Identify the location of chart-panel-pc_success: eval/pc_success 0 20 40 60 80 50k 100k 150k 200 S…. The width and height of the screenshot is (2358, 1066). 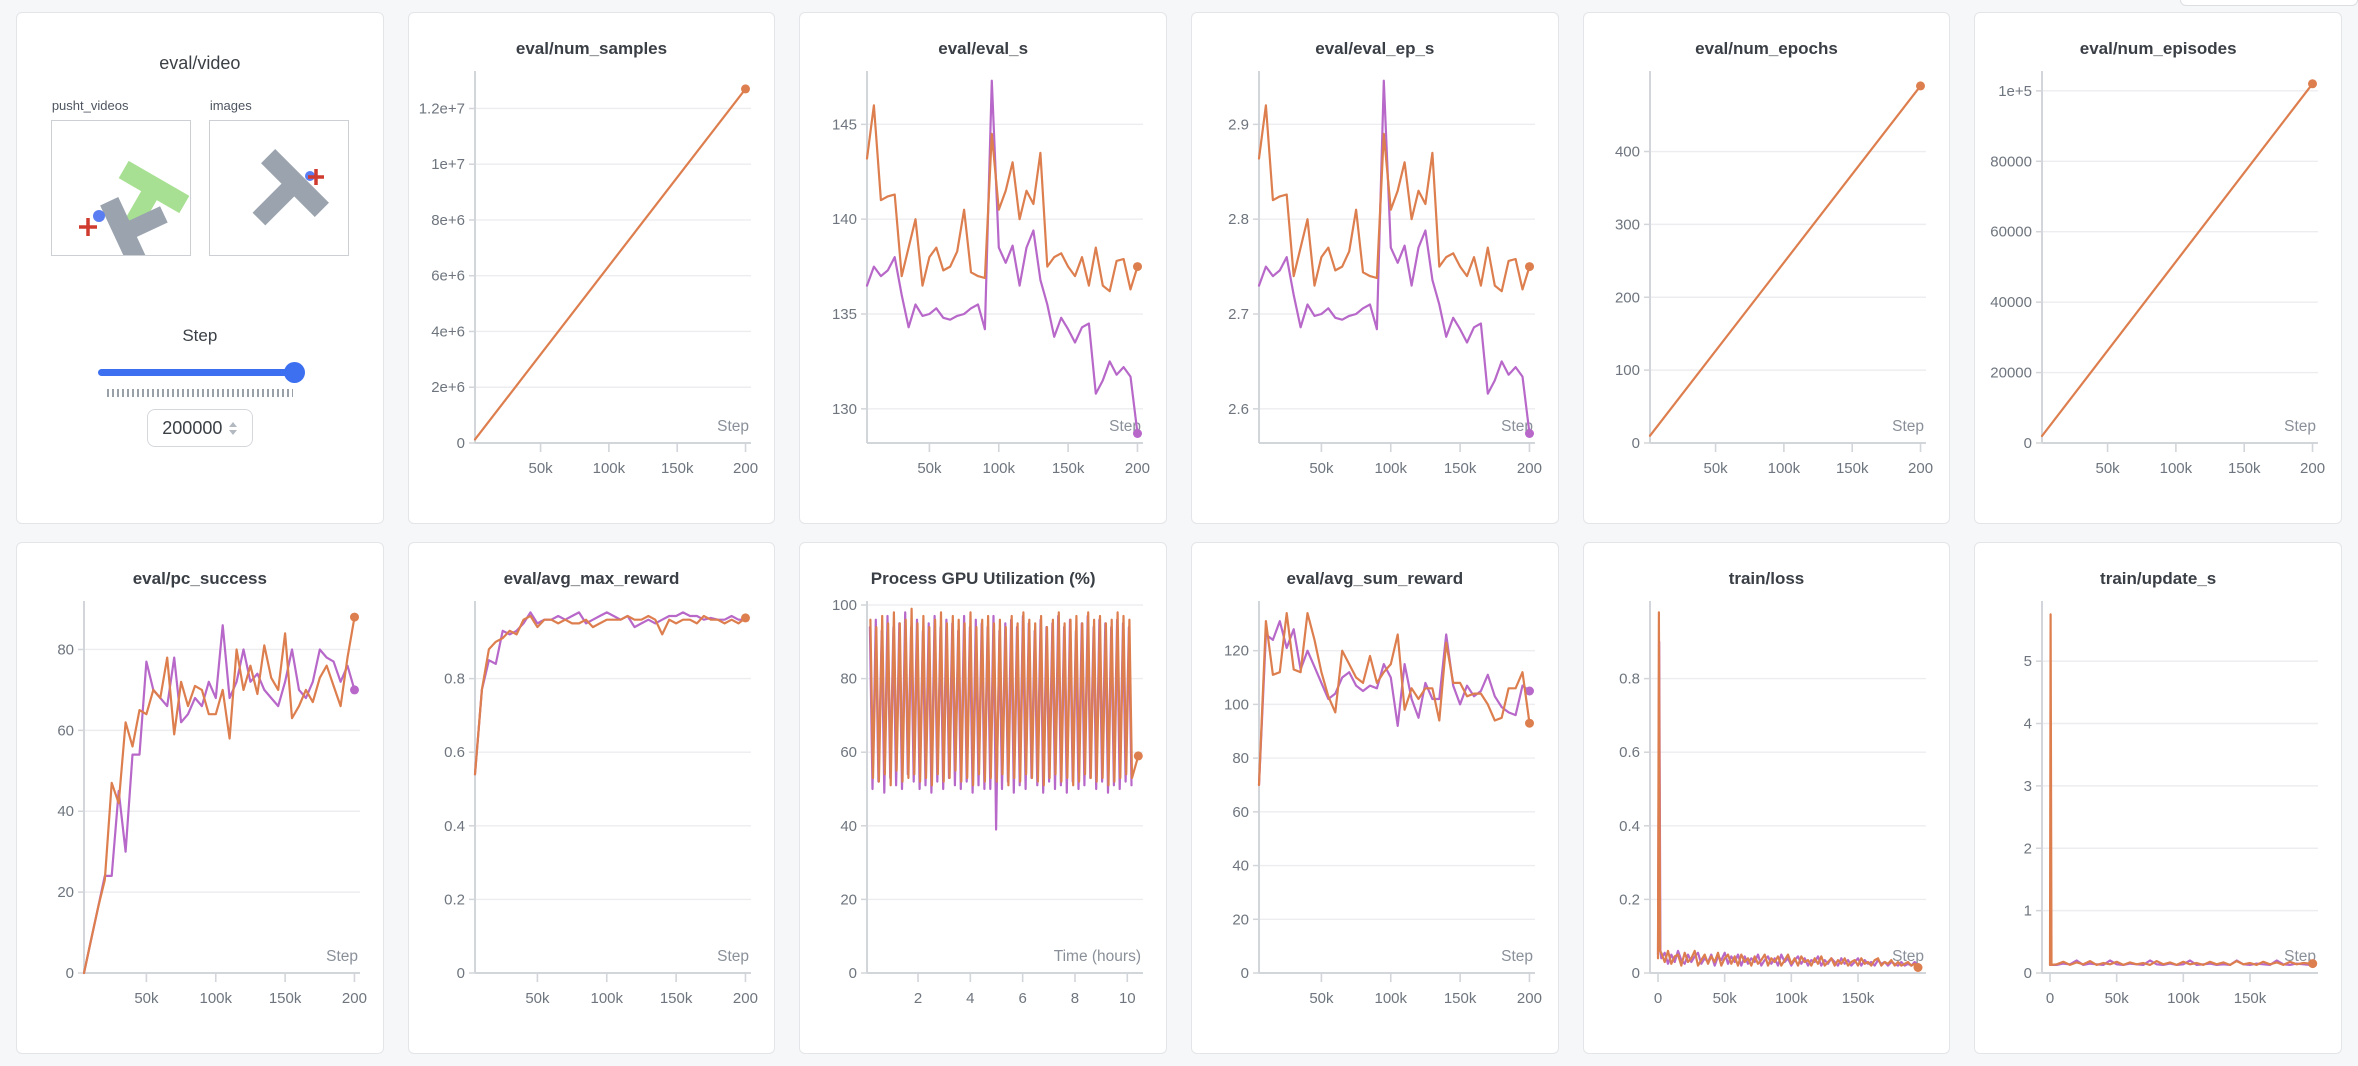
(200, 798).